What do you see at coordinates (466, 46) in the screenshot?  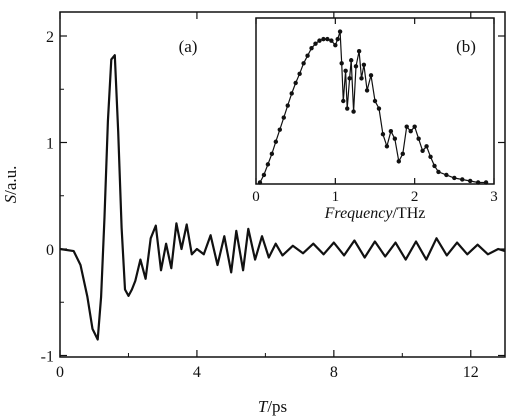 I see `panel-label-b: (b)` at bounding box center [466, 46].